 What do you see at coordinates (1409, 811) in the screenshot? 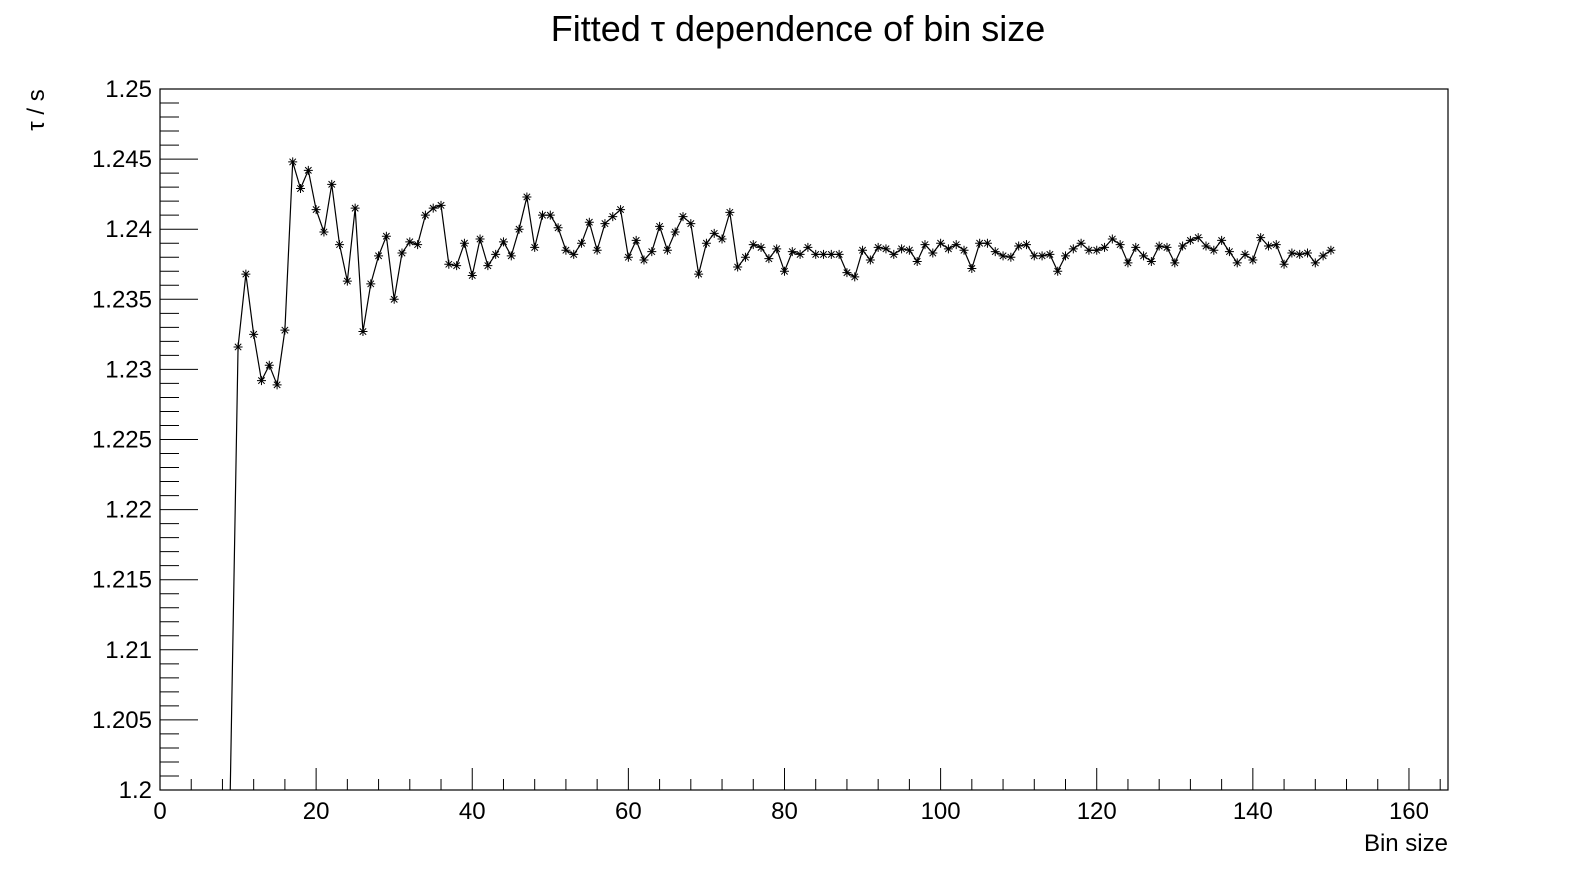
I see `x-tick-label: 160` at bounding box center [1409, 811].